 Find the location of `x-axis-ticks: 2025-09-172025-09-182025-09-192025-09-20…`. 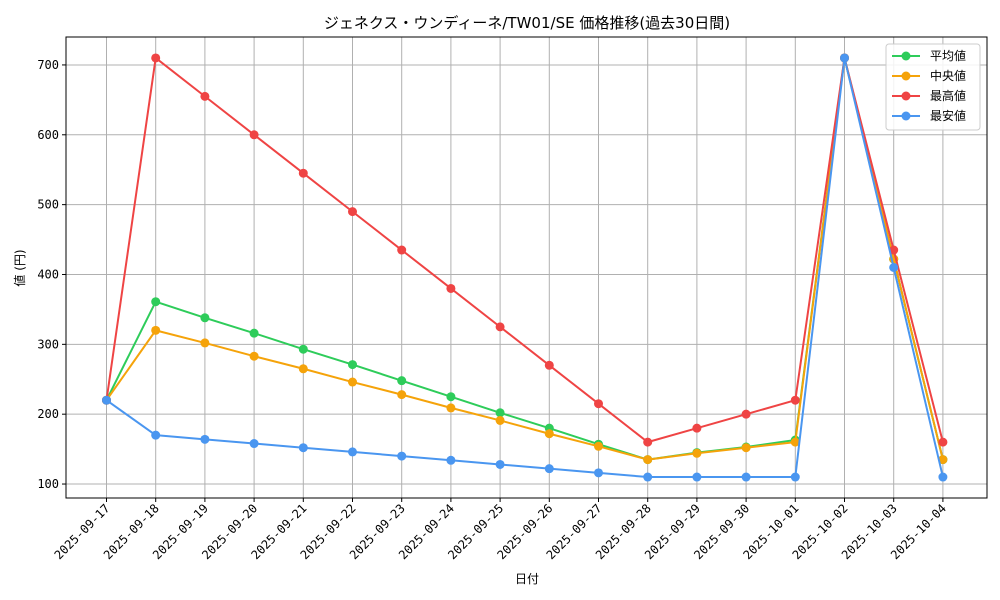

x-axis-ticks: 2025-09-172025-09-182025-09-192025-09-20… is located at coordinates (500, 530).